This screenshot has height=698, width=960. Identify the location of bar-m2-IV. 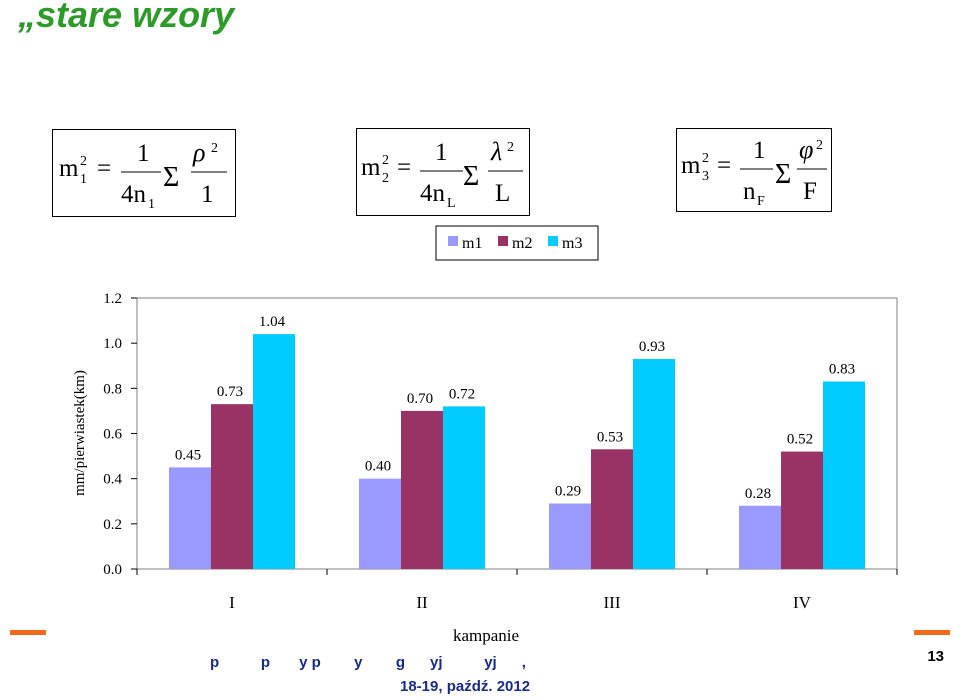
(802, 510).